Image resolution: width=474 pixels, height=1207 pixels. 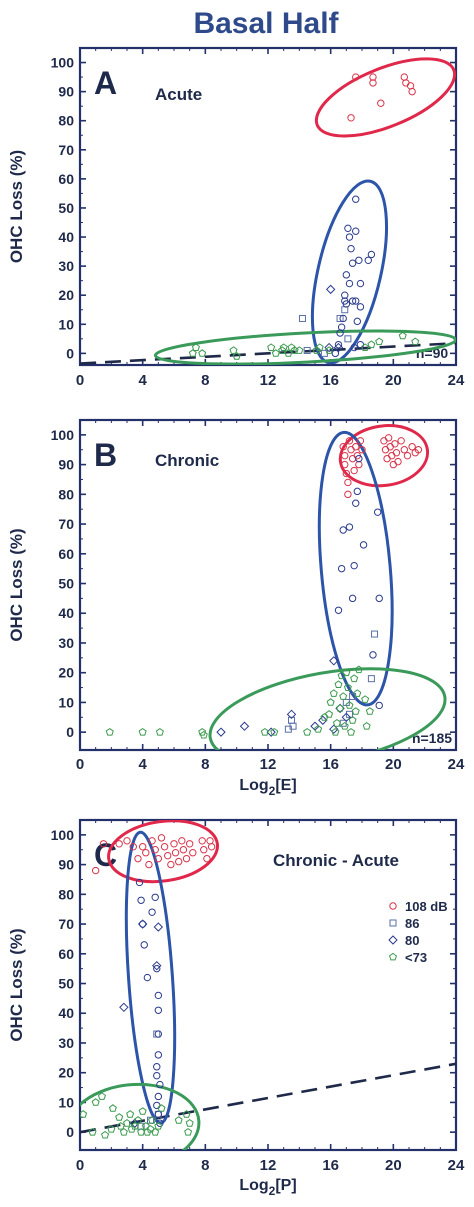 I want to click on y-tick-label: 90, so click(x=66, y=92).